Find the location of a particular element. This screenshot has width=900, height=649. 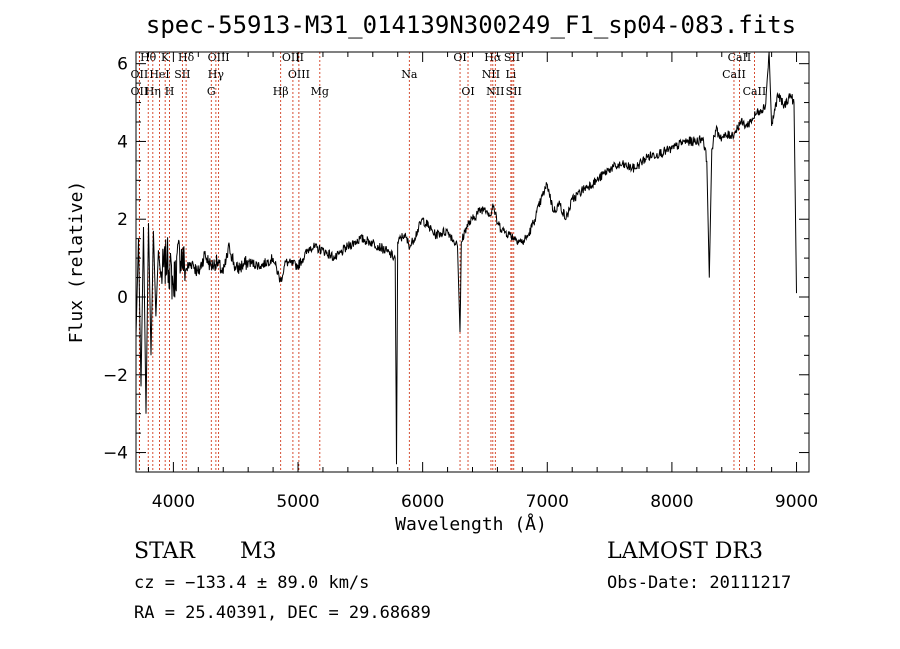

marker-label-21: G is located at coordinates (211, 91).